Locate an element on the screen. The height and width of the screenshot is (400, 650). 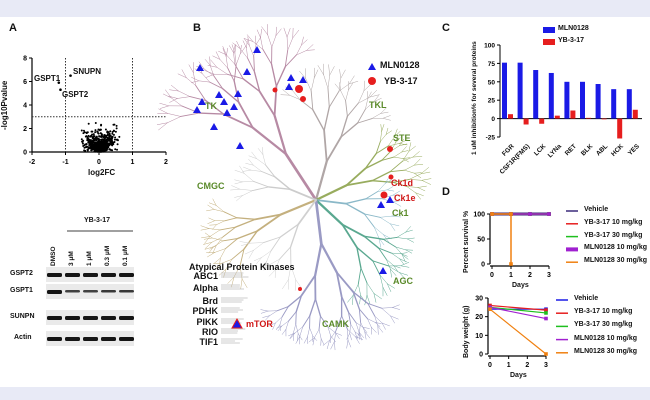
d-legend-label: MLN0128 30 mg/kg is located at coordinates (616, 261).